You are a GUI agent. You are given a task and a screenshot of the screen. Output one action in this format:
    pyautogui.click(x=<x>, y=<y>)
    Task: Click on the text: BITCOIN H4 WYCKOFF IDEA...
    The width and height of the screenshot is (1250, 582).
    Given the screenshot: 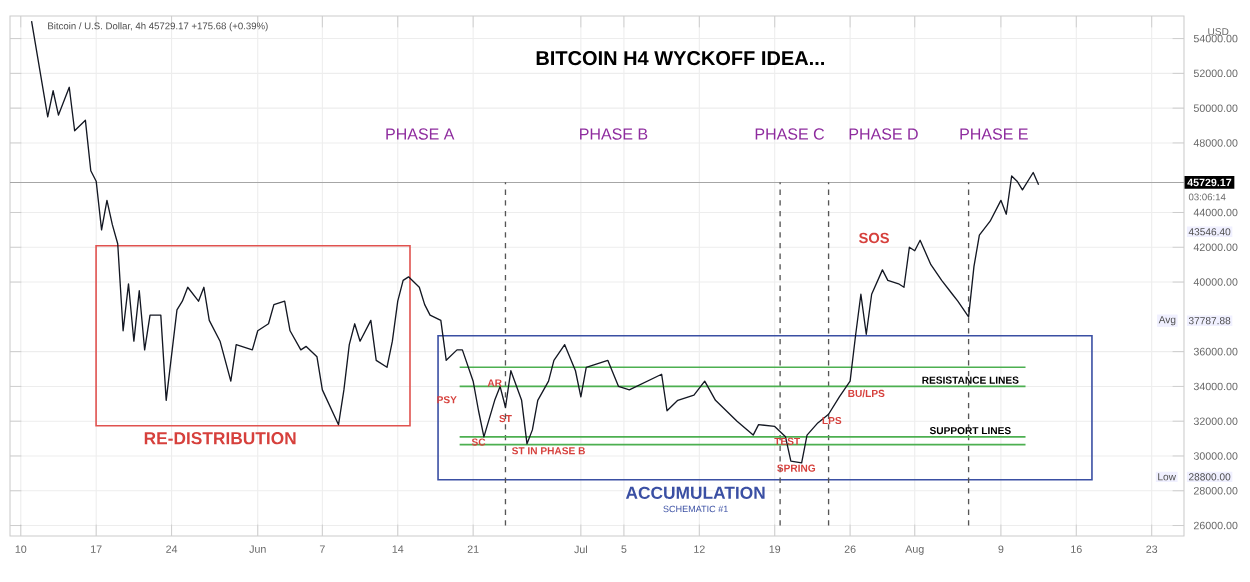 What is the action you would take?
    pyautogui.click(x=680, y=58)
    